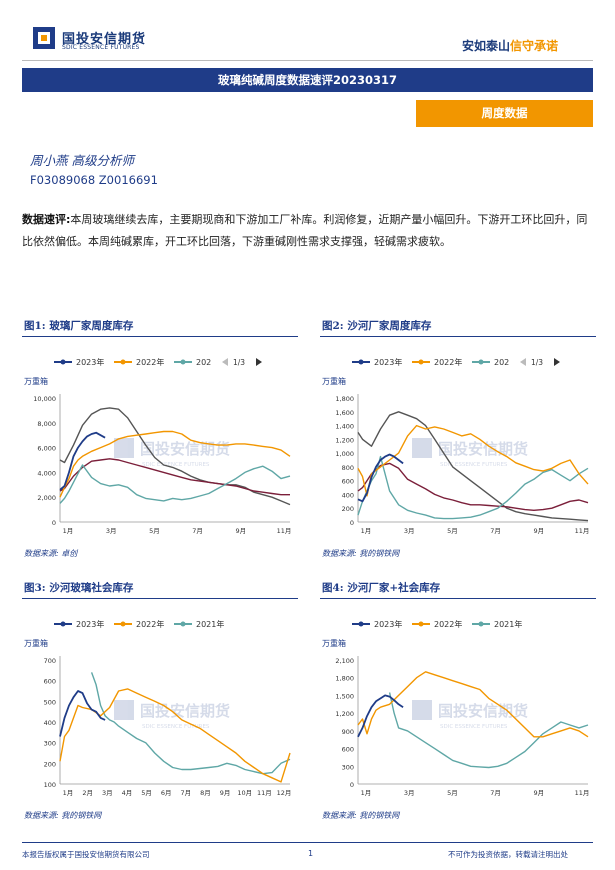 Image resolution: width=615 pixels, height=870 pixels. What do you see at coordinates (79, 588) in the screenshot?
I see `figure-title: 图3: 沙河玻璃社会库存` at bounding box center [79, 588].